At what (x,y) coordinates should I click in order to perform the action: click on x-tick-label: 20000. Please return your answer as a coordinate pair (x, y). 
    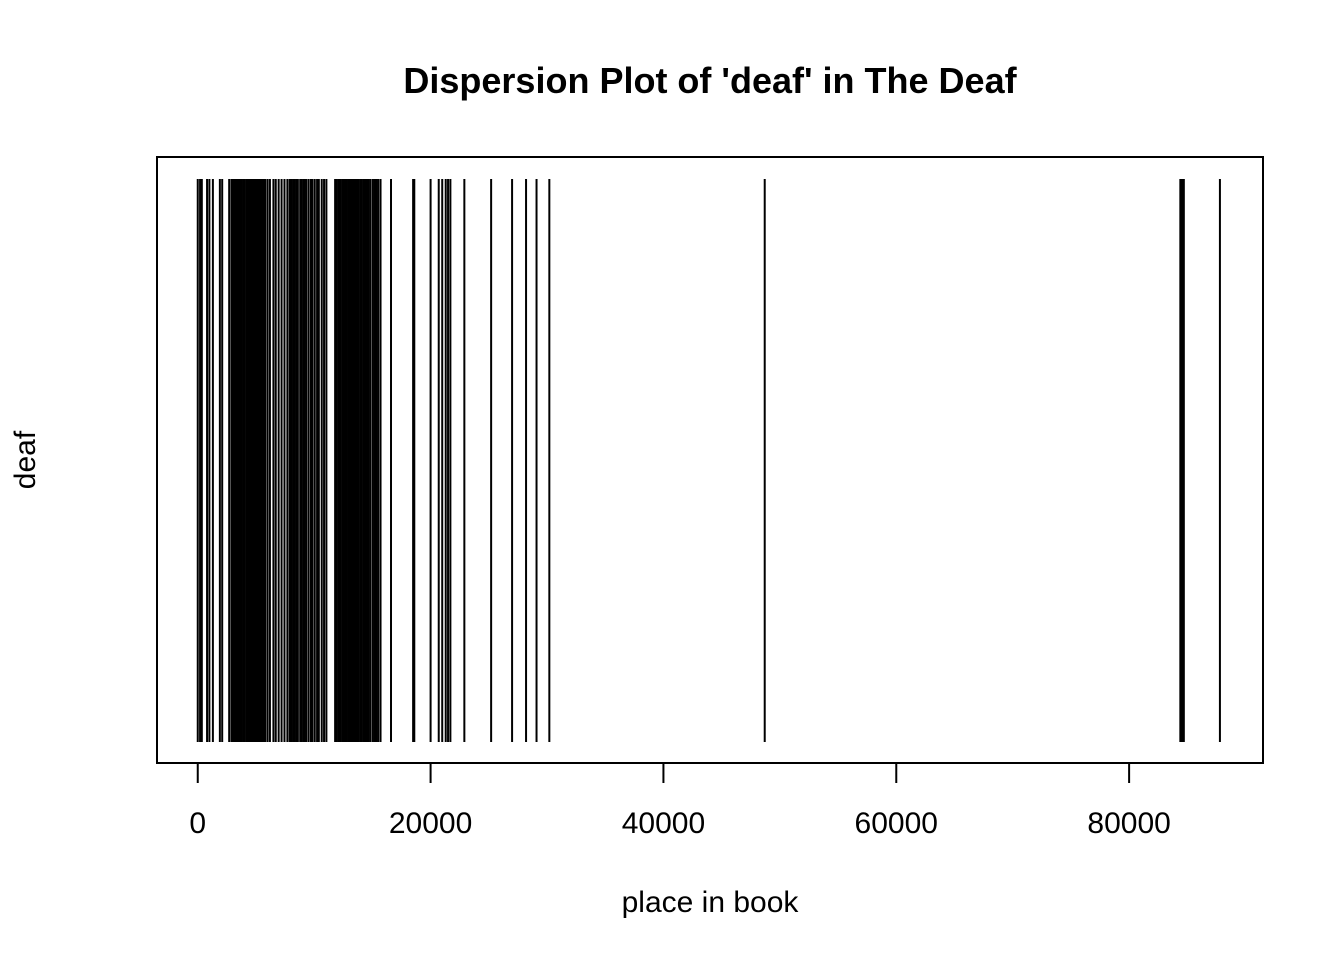
    Looking at the image, I should click on (430, 823).